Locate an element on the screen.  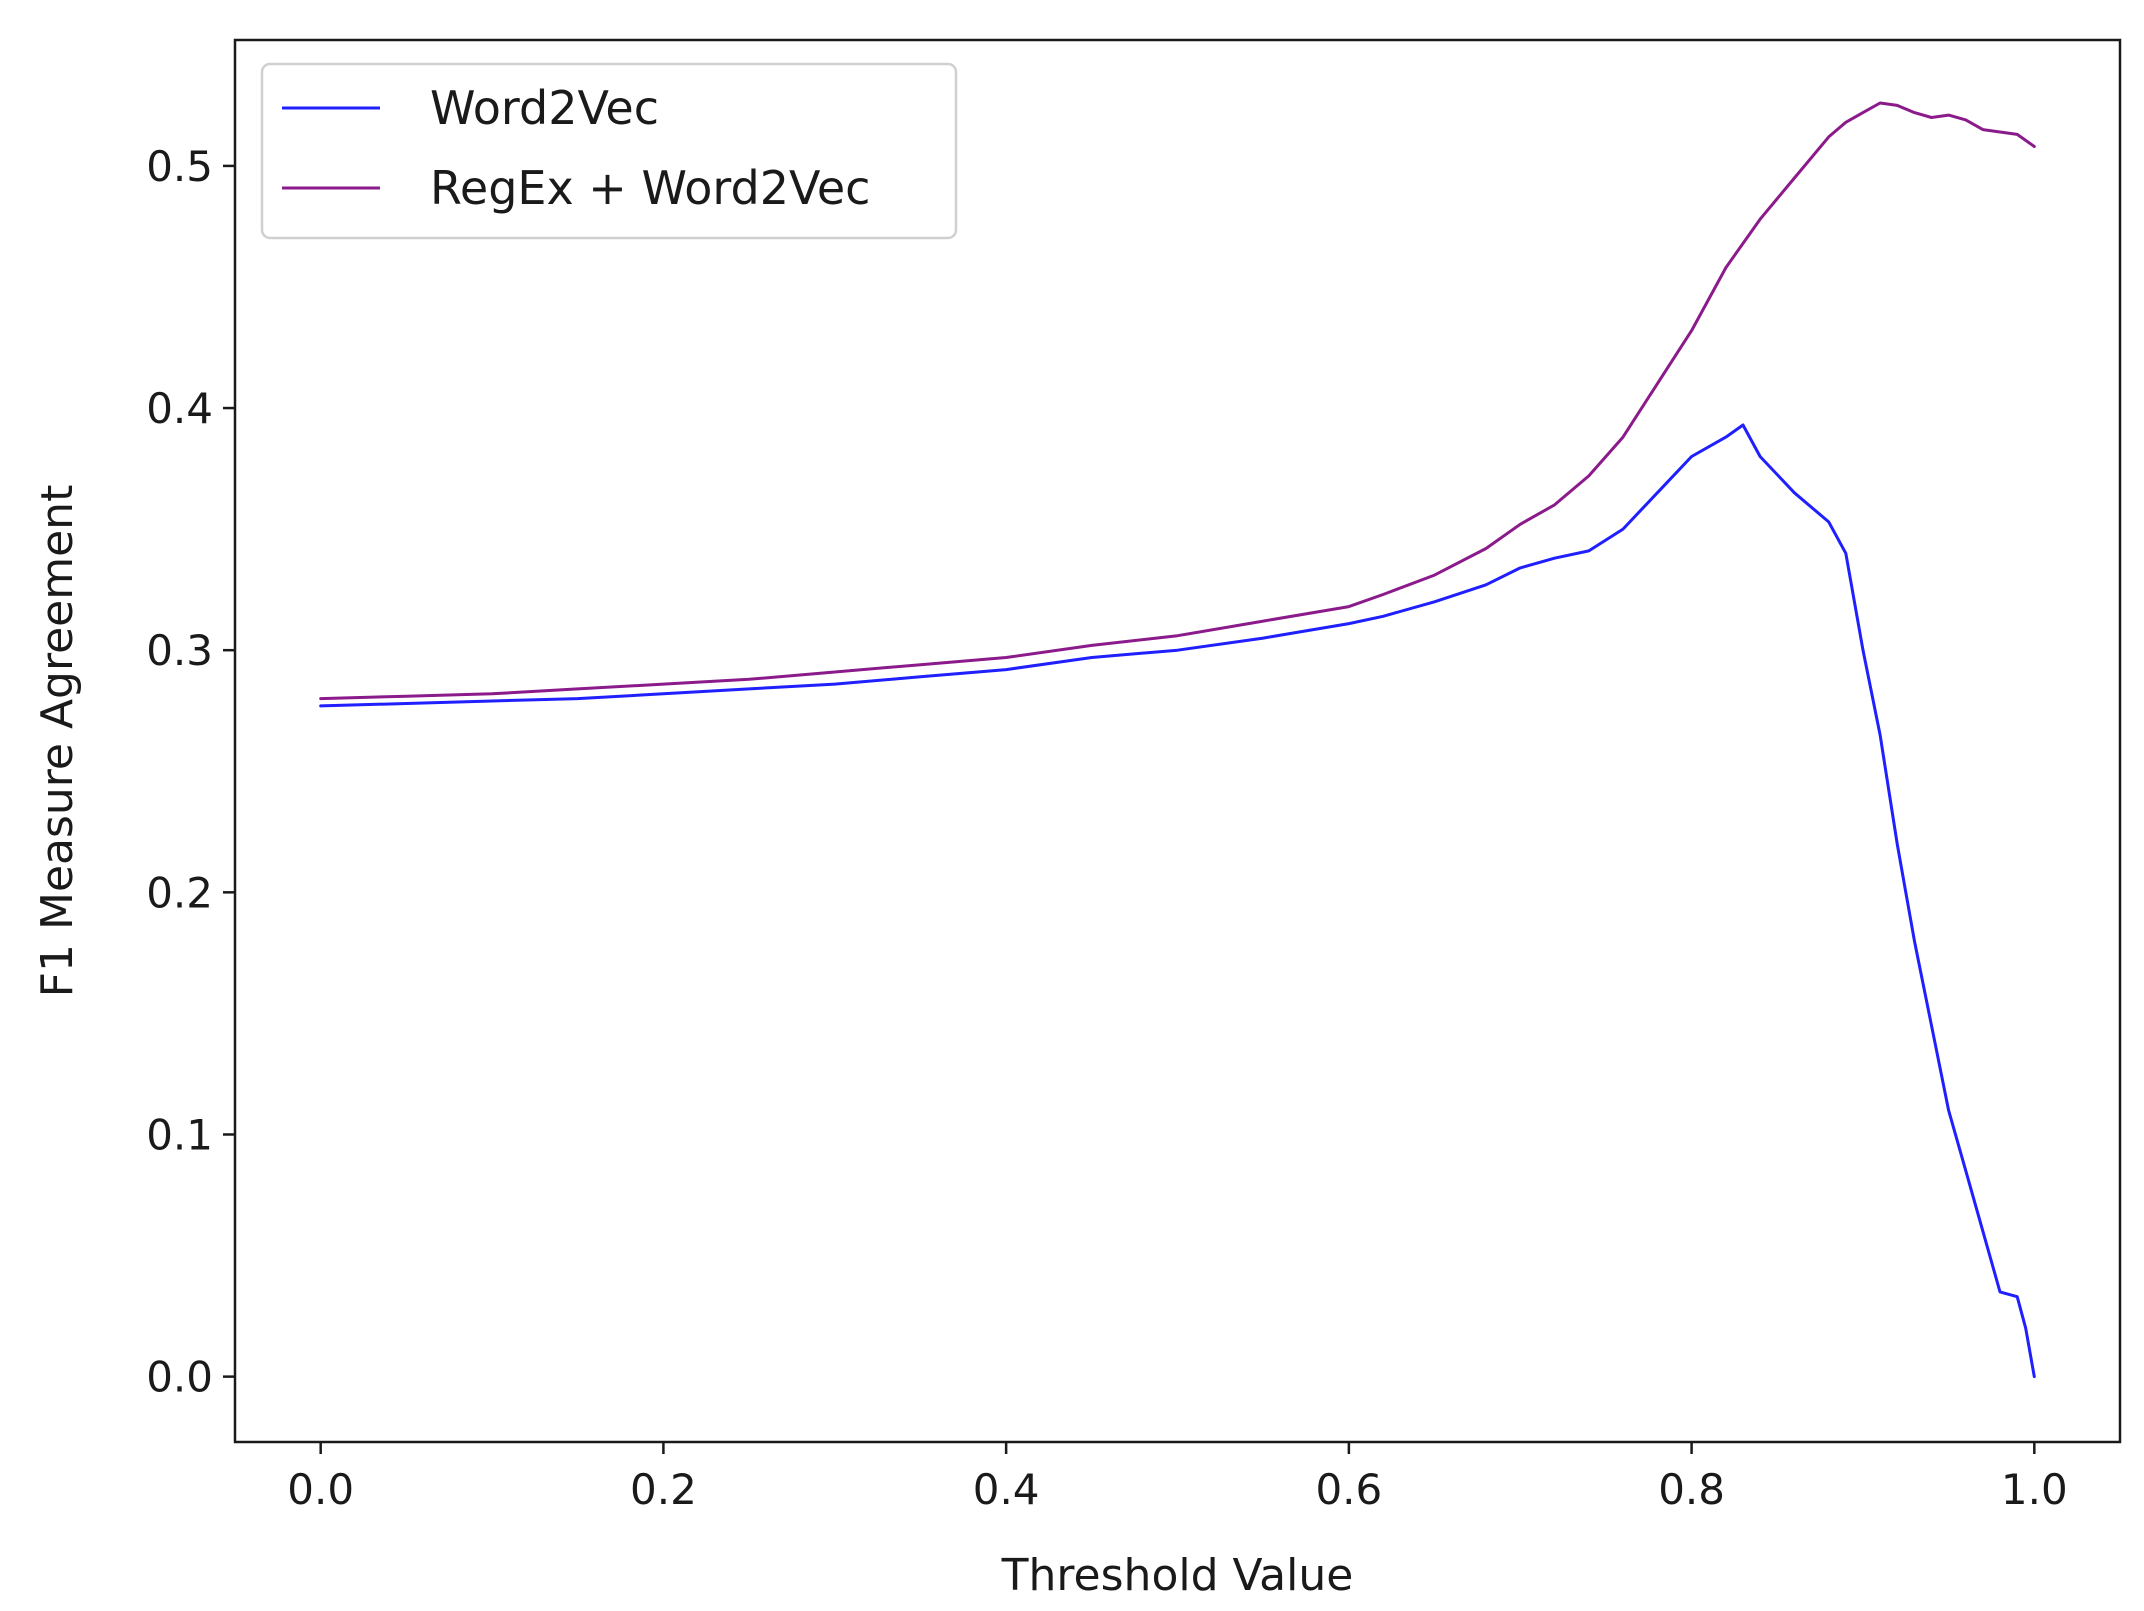
x-axis-label: Threshold Value is located at coordinates (1177, 1575).